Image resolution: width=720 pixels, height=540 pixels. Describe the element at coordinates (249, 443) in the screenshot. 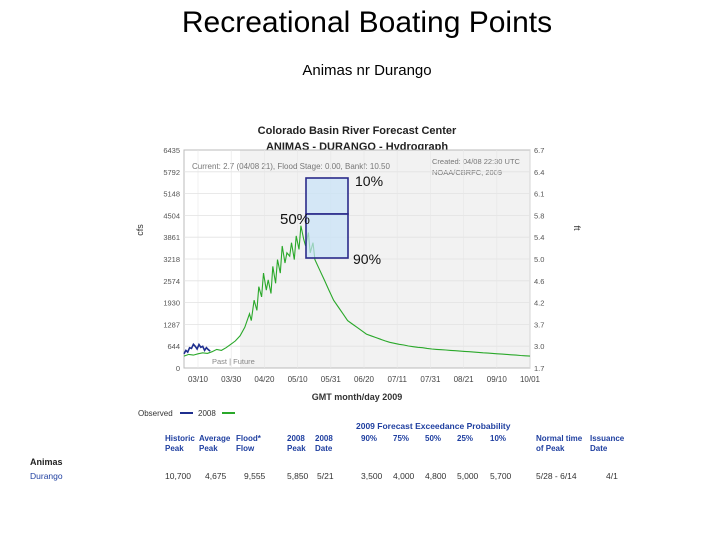

I see `table-col-header: Flood* Flow` at that location.